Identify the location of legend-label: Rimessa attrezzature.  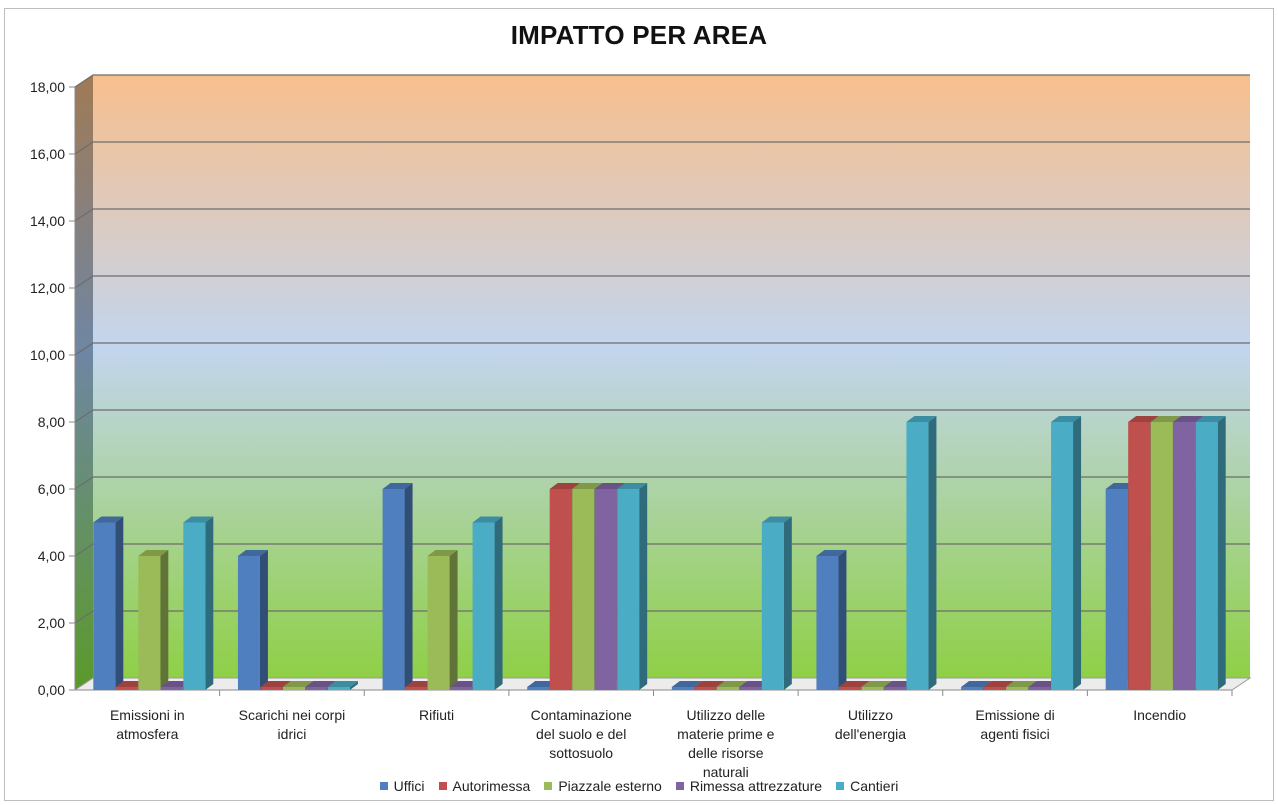
(756, 786).